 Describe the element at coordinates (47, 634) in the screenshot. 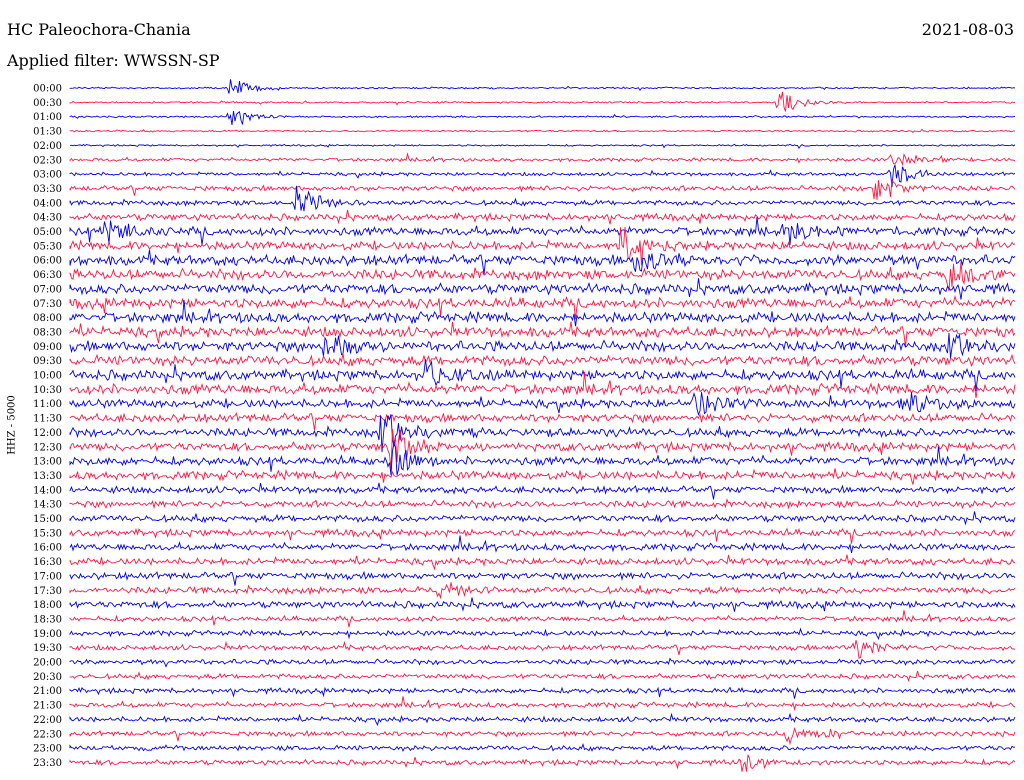

I see `time-tick-label: 19:00` at that location.